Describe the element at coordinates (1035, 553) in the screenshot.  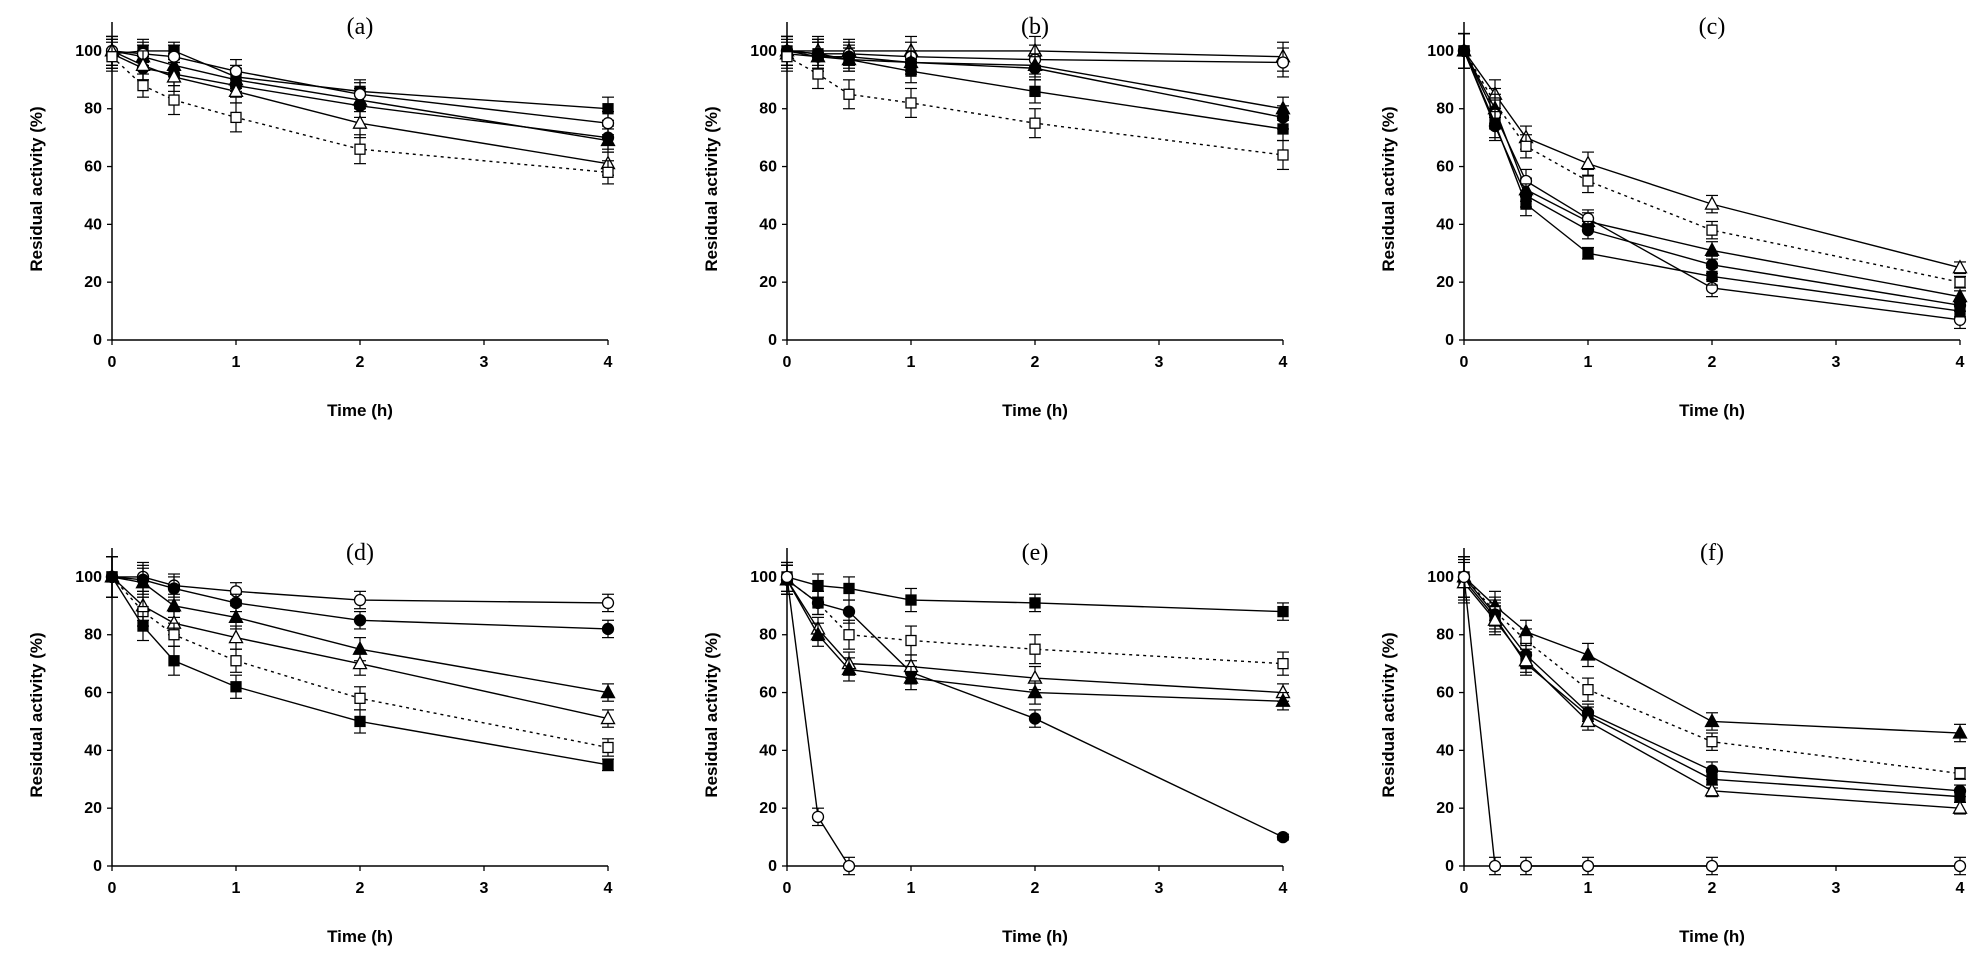
I see `panel-label: (e)` at that location.